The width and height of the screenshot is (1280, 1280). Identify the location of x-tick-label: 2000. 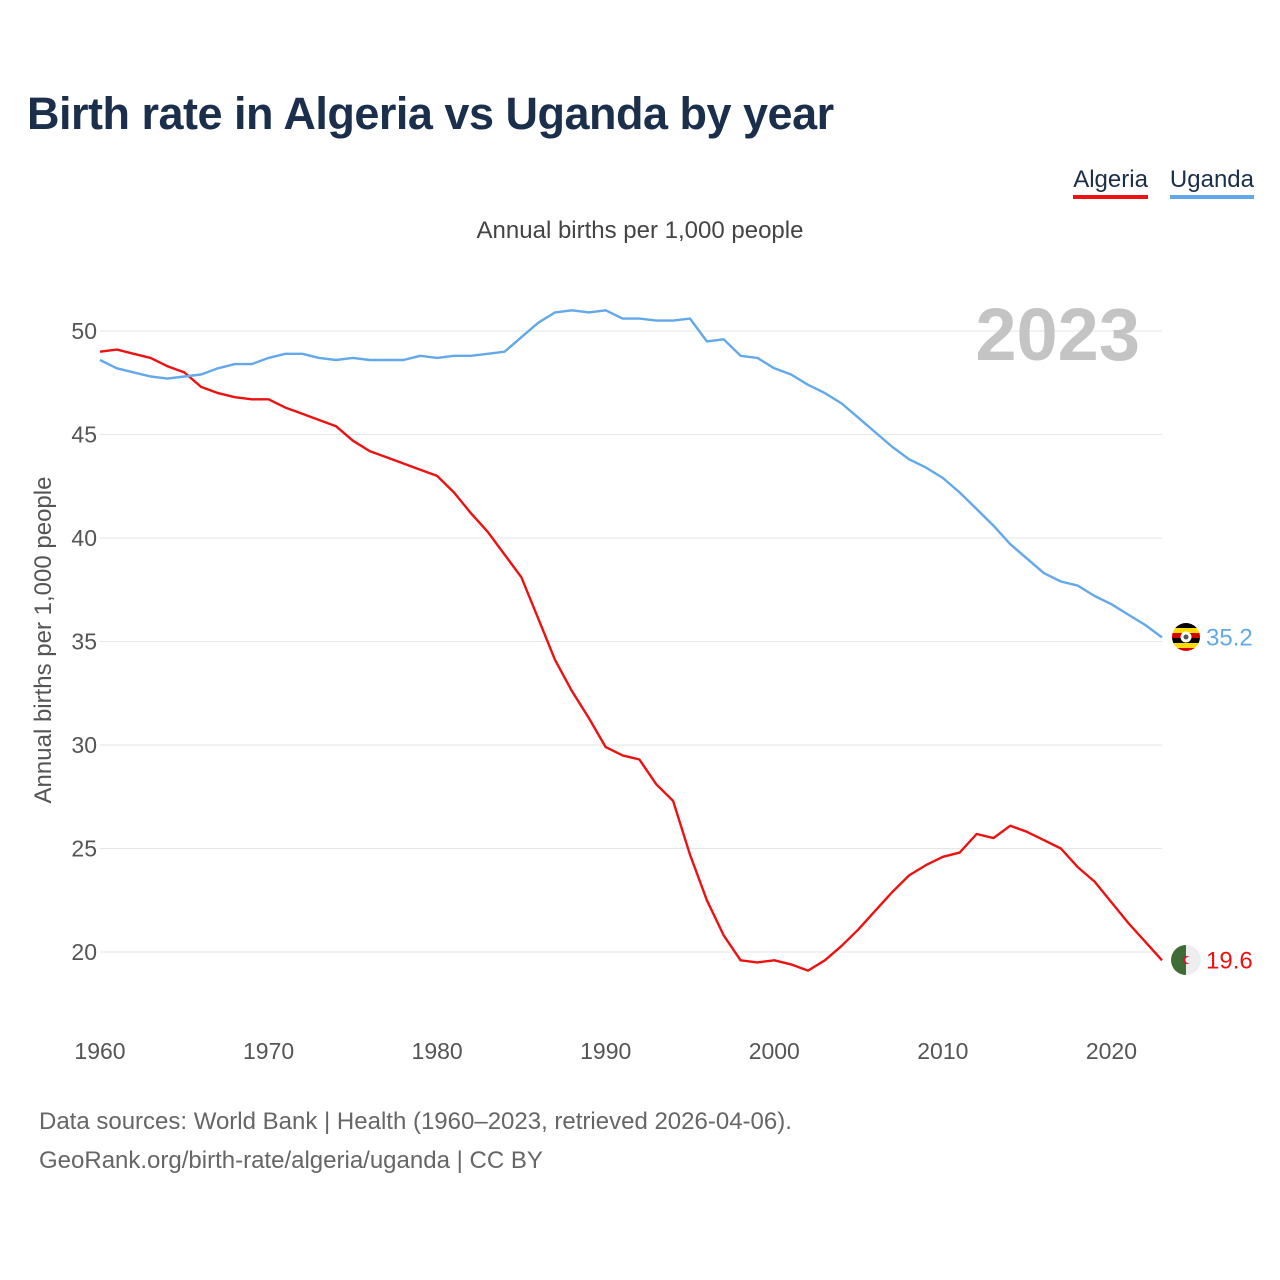
(774, 1051).